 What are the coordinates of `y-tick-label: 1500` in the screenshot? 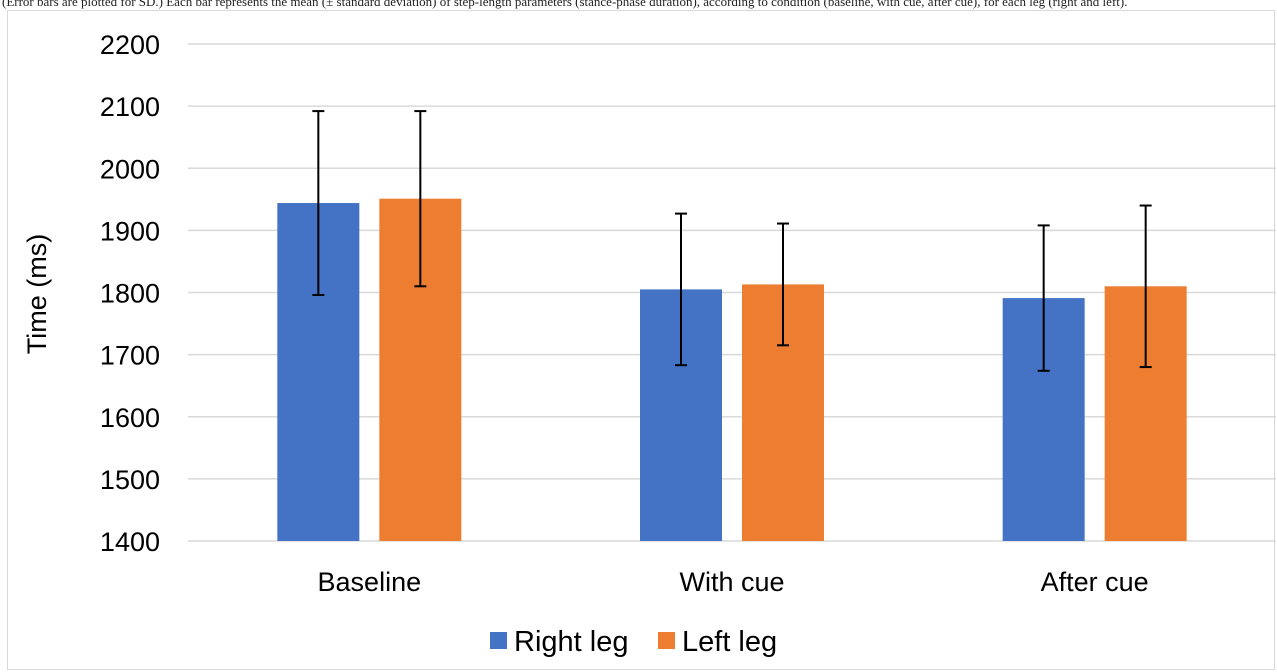 It's located at (130, 480).